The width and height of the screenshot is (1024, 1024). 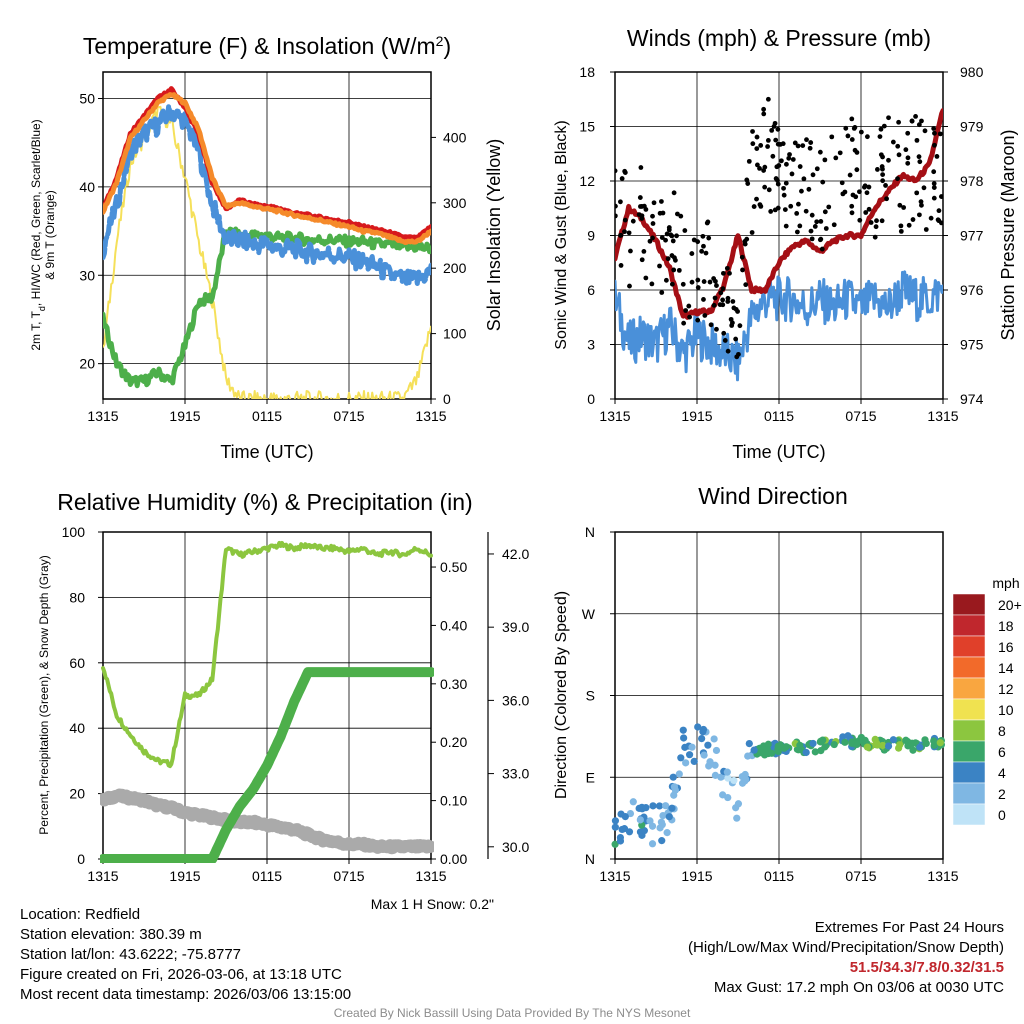 What do you see at coordinates (430, 416) in the screenshot?
I see `temp-xtick-label: 1315` at bounding box center [430, 416].